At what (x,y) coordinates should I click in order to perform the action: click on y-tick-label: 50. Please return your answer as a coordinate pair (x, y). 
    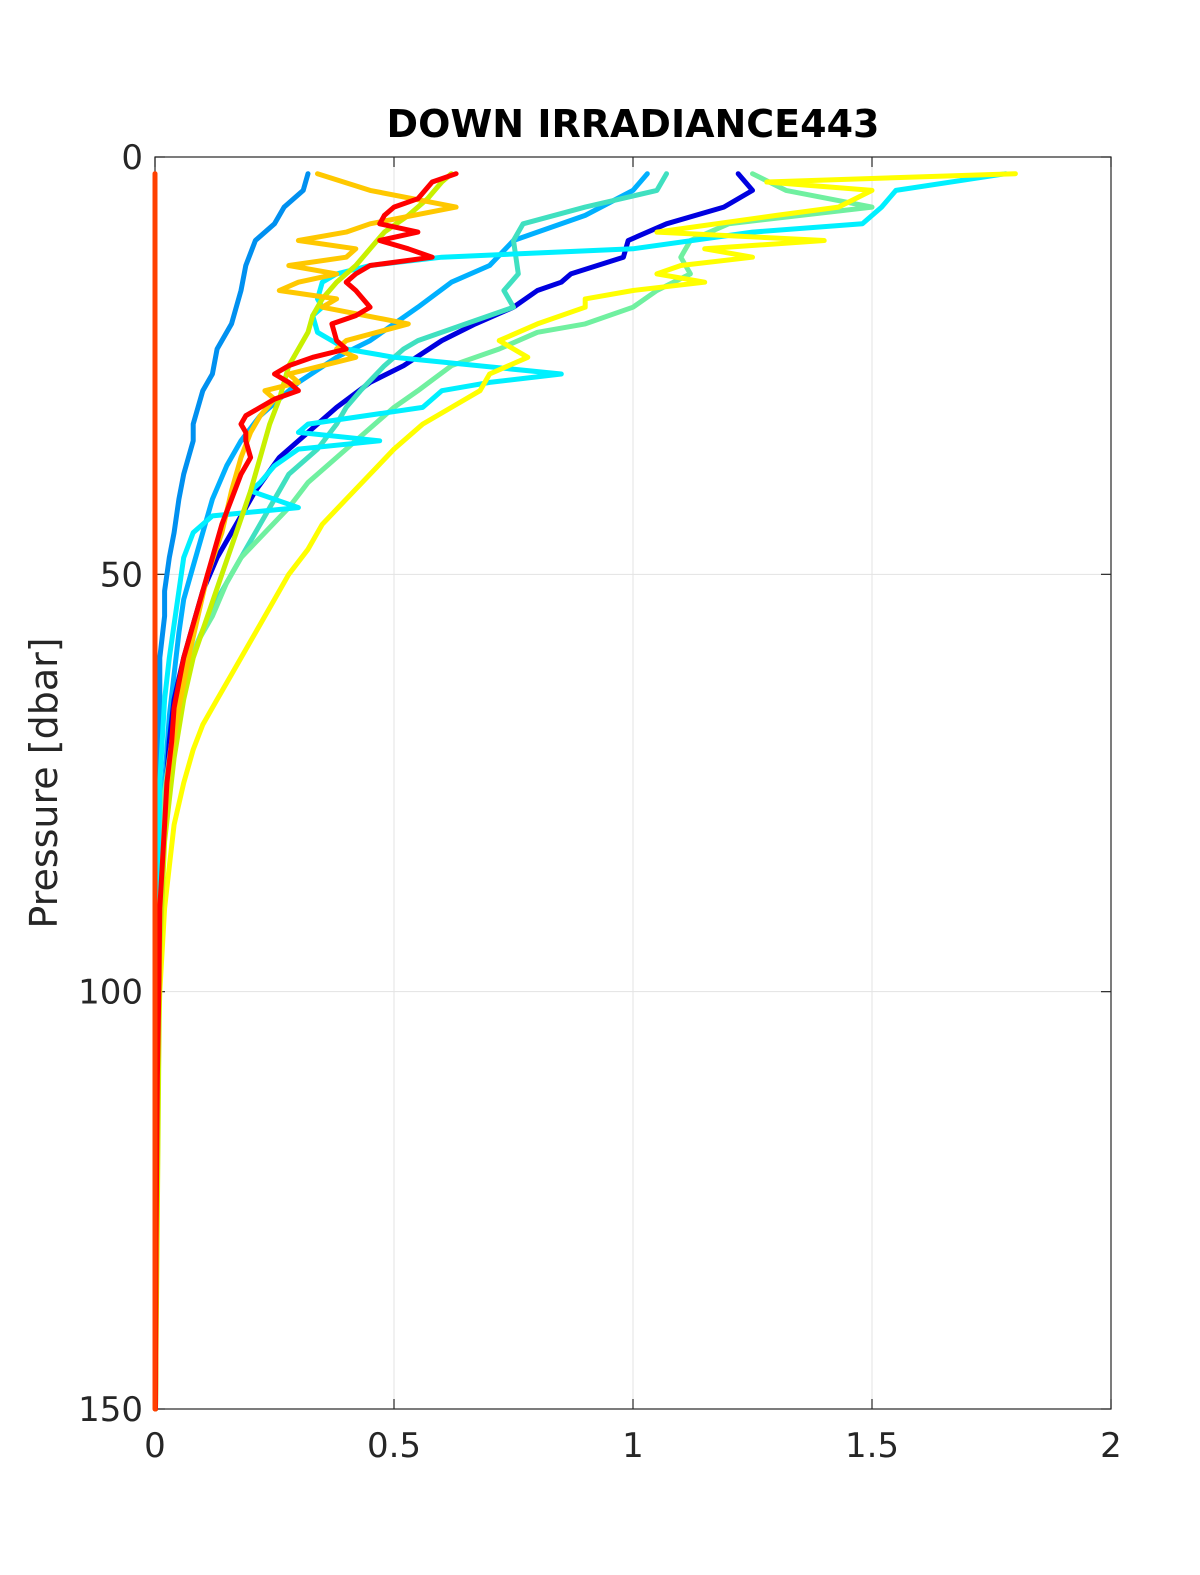
    Looking at the image, I should click on (121, 575).